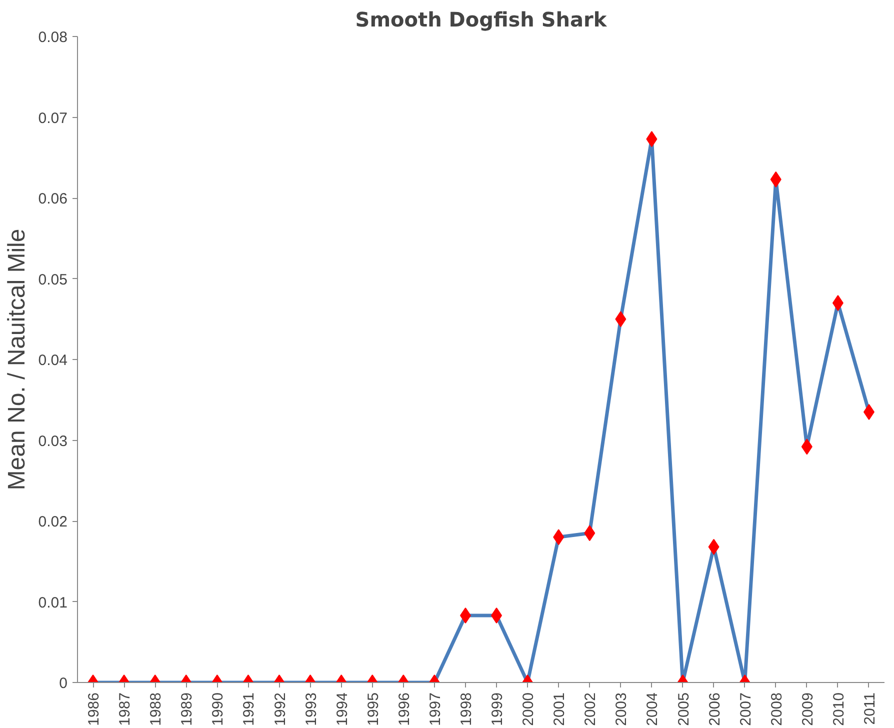 The width and height of the screenshot is (894, 728). Describe the element at coordinates (63, 683) in the screenshot. I see `y-tick-label: 0` at that location.